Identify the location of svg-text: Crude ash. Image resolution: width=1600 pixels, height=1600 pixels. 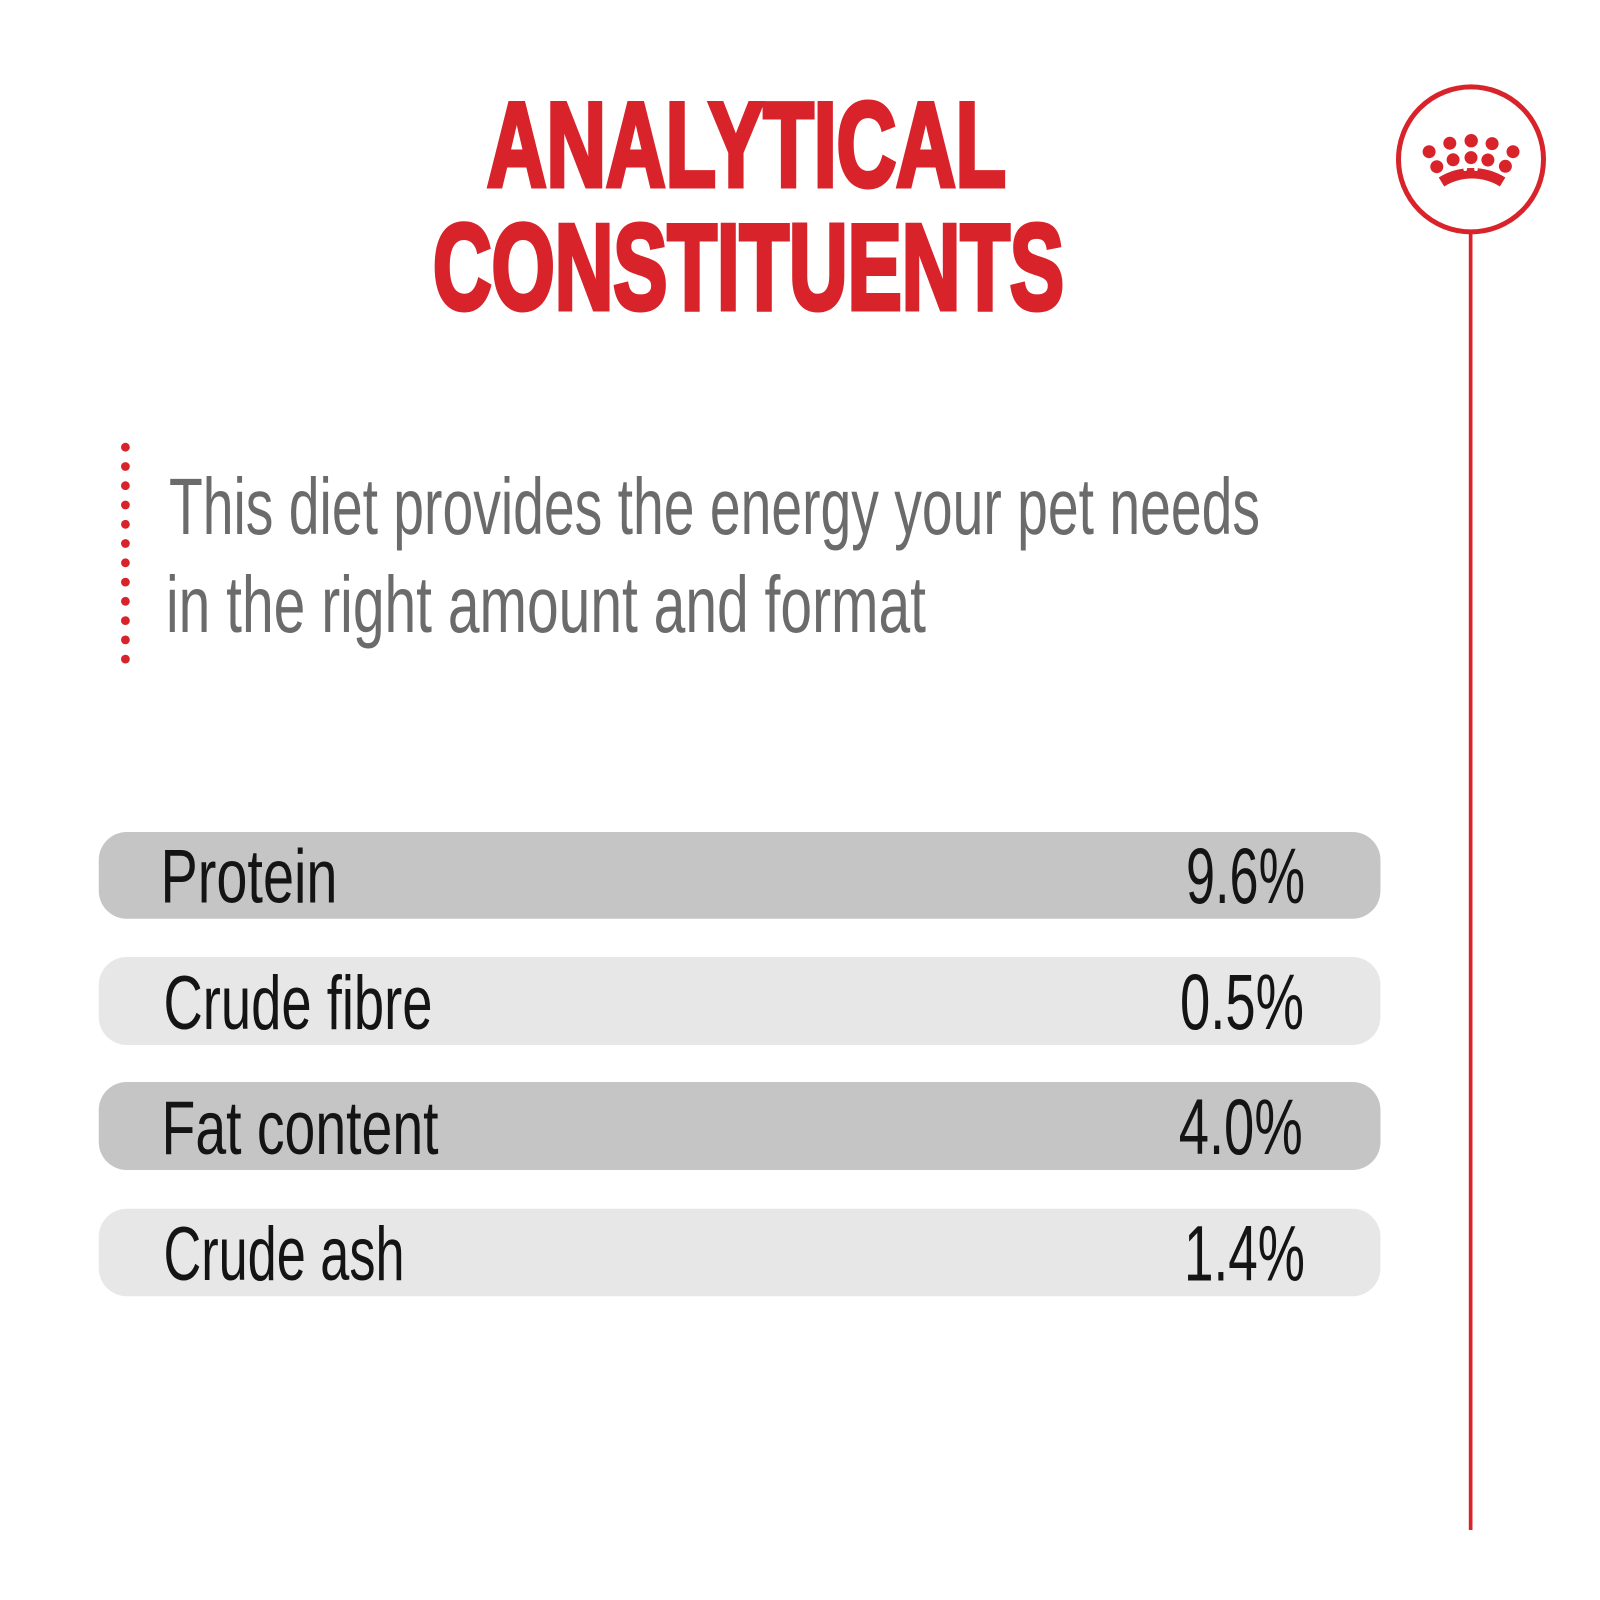
(284, 1254).